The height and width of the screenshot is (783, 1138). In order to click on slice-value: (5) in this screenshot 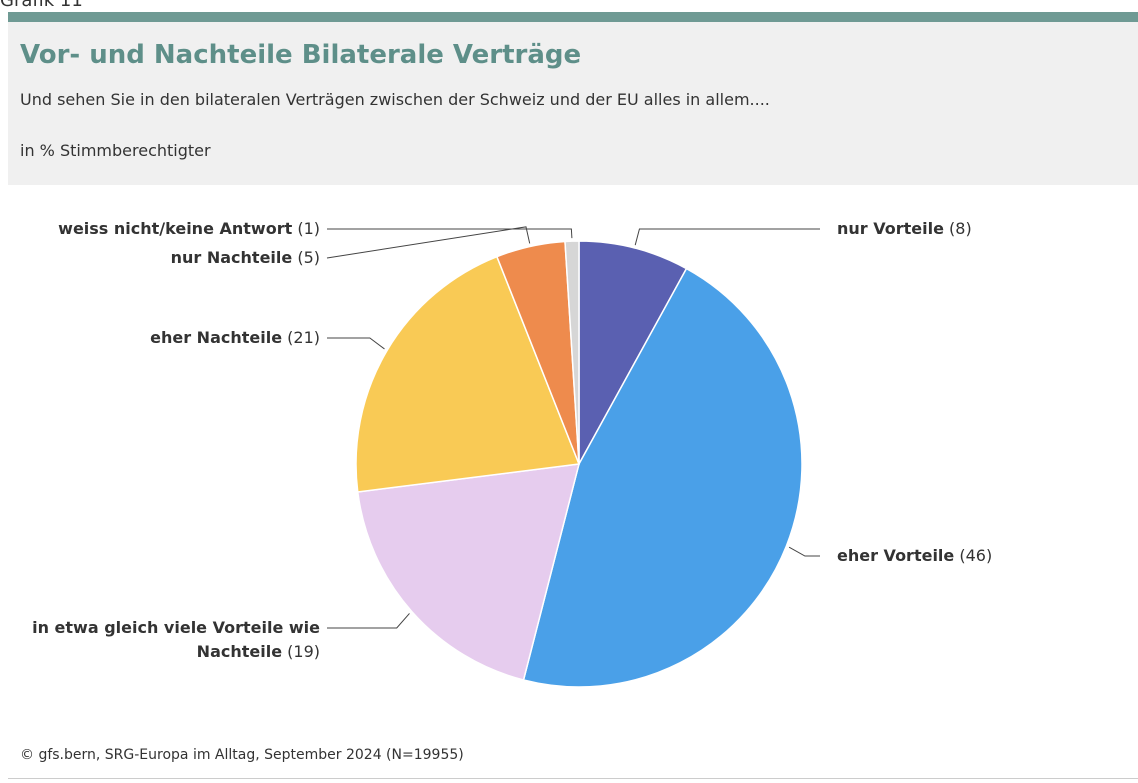, I will do `click(308, 257)`.